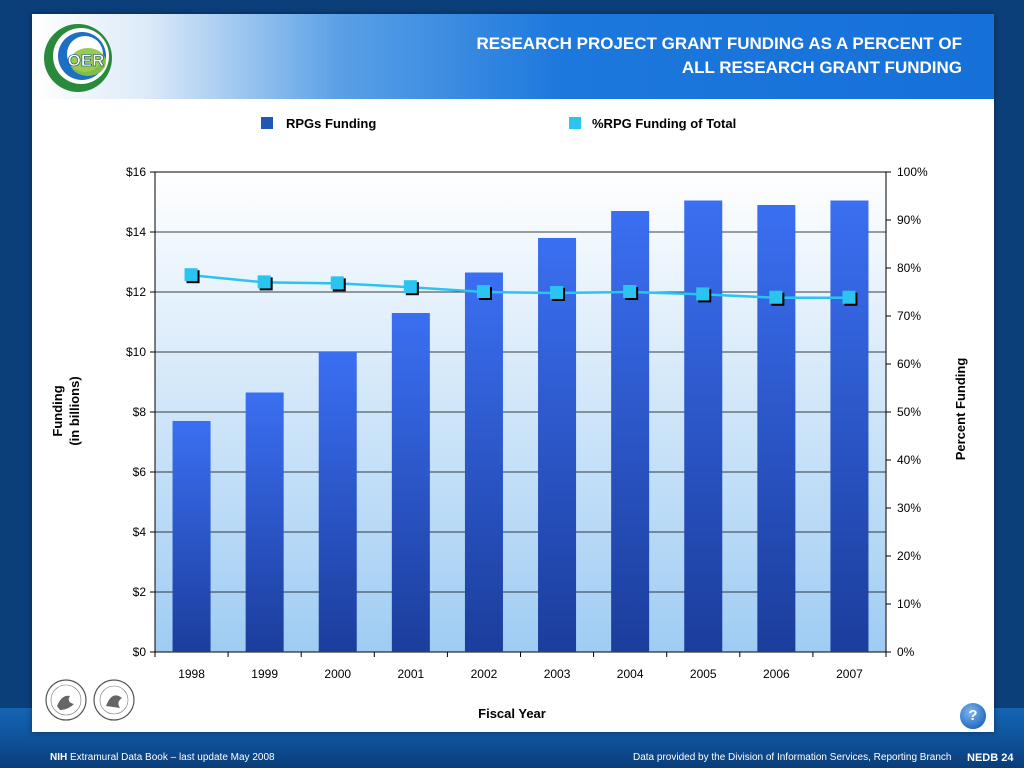 The width and height of the screenshot is (1024, 768). I want to click on x-tick-label: 1999, so click(264, 674).